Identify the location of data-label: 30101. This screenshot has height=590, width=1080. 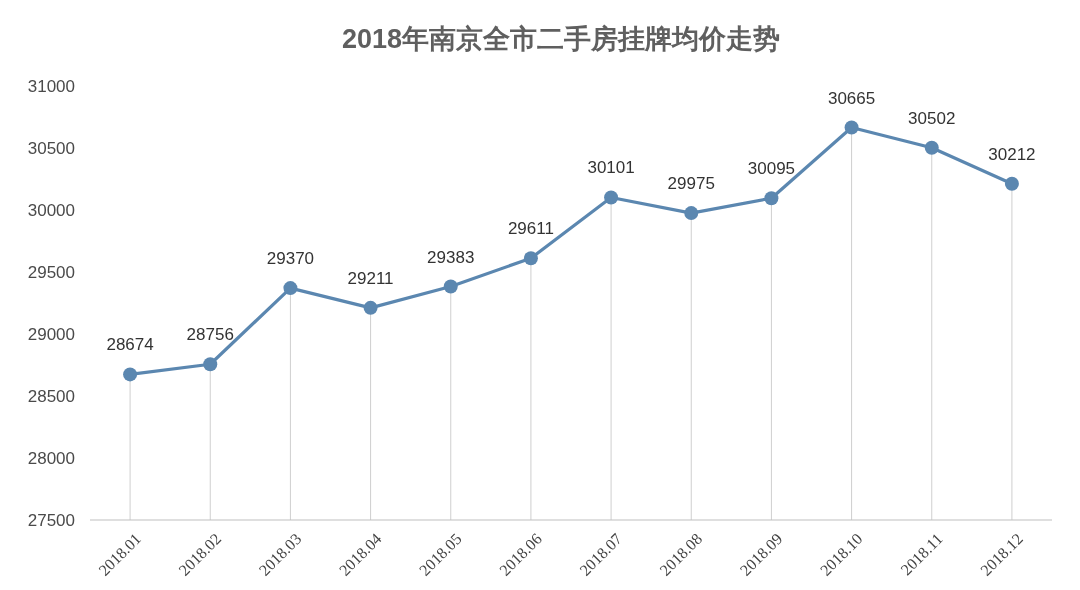
(611, 168).